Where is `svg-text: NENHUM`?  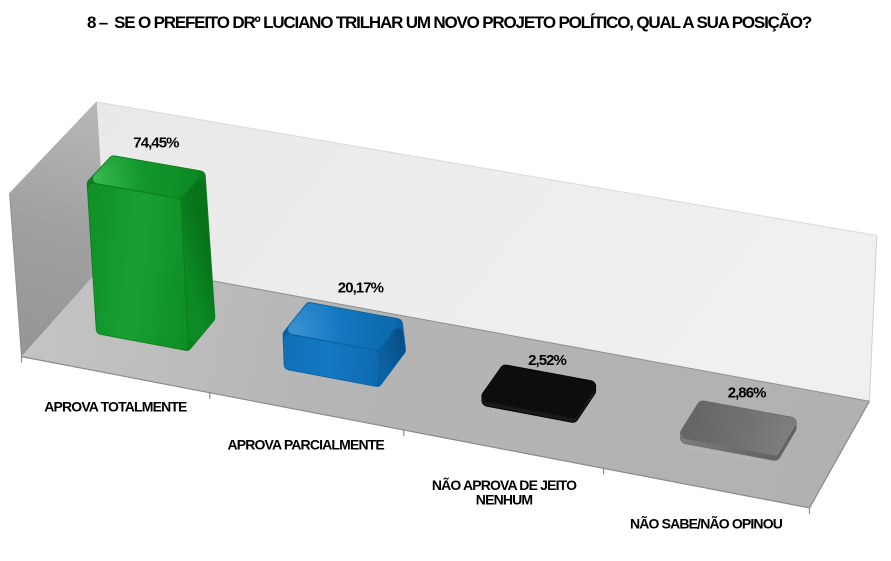
svg-text: NENHUM is located at coordinates (504, 500).